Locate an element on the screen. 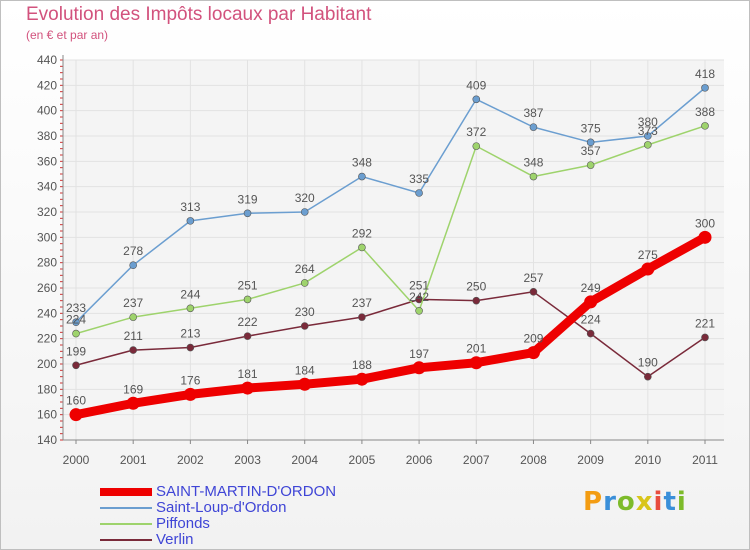 This screenshot has width=750, height=550. data-label: 387 is located at coordinates (533, 113).